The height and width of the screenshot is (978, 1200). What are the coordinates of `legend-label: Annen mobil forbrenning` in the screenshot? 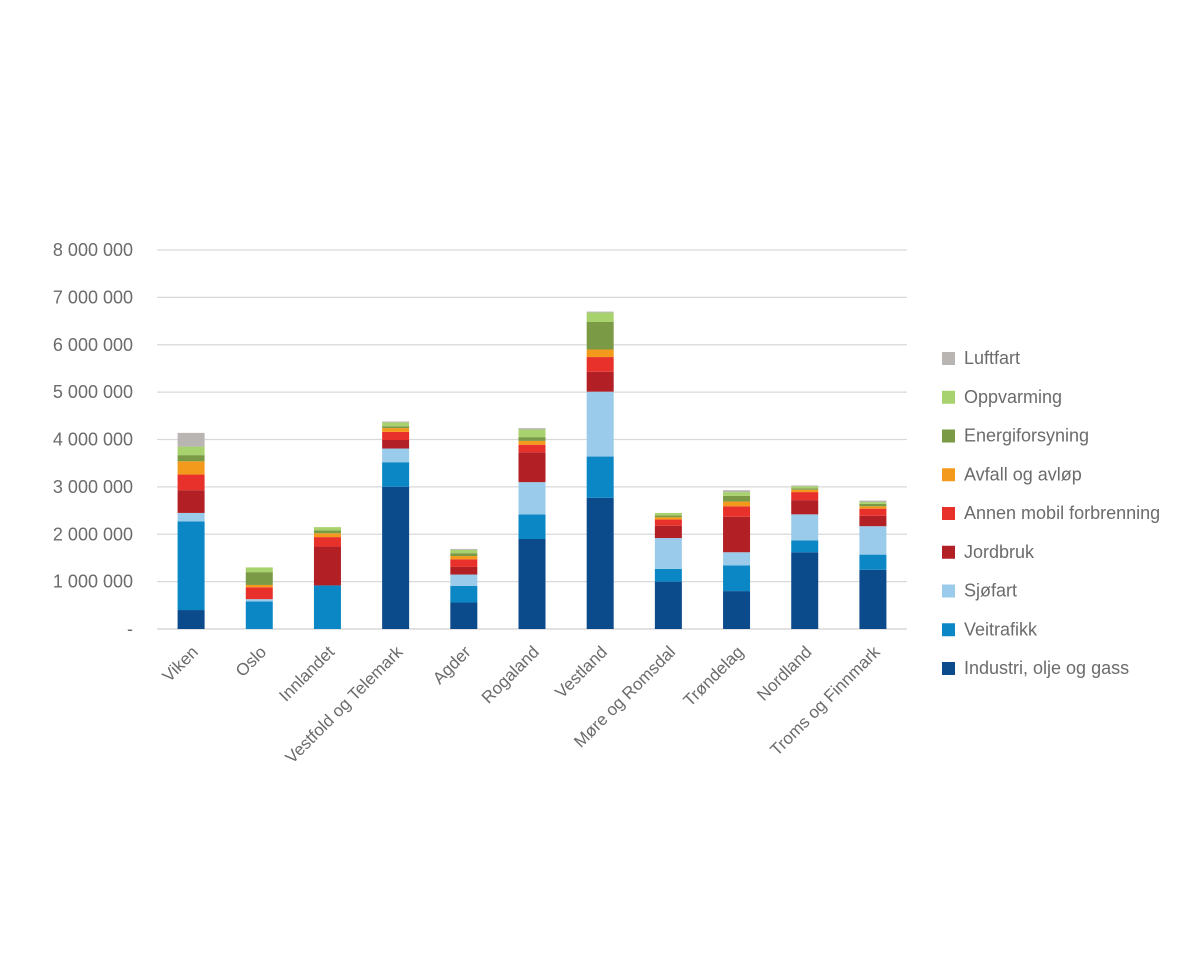 It's located at (1062, 513).